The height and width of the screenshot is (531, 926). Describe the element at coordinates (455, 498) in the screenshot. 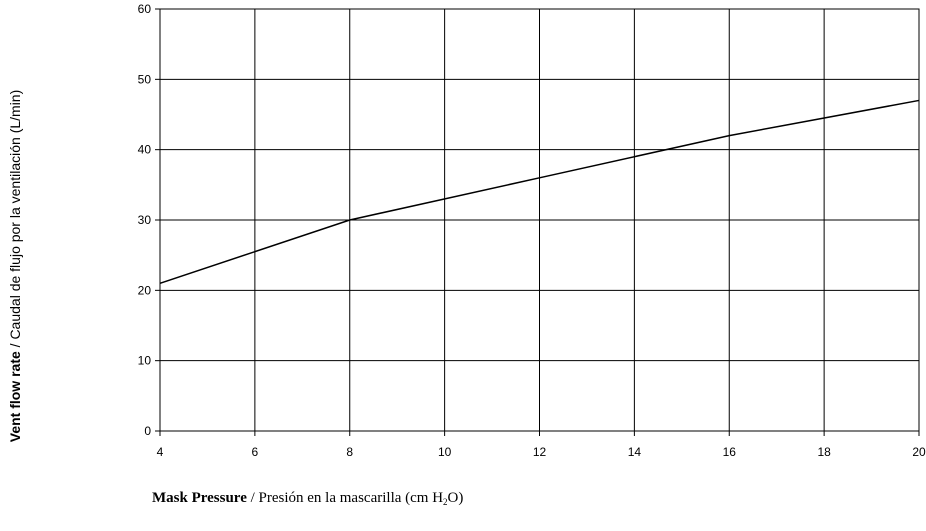

I see `x-axis-label-tail: O)` at that location.